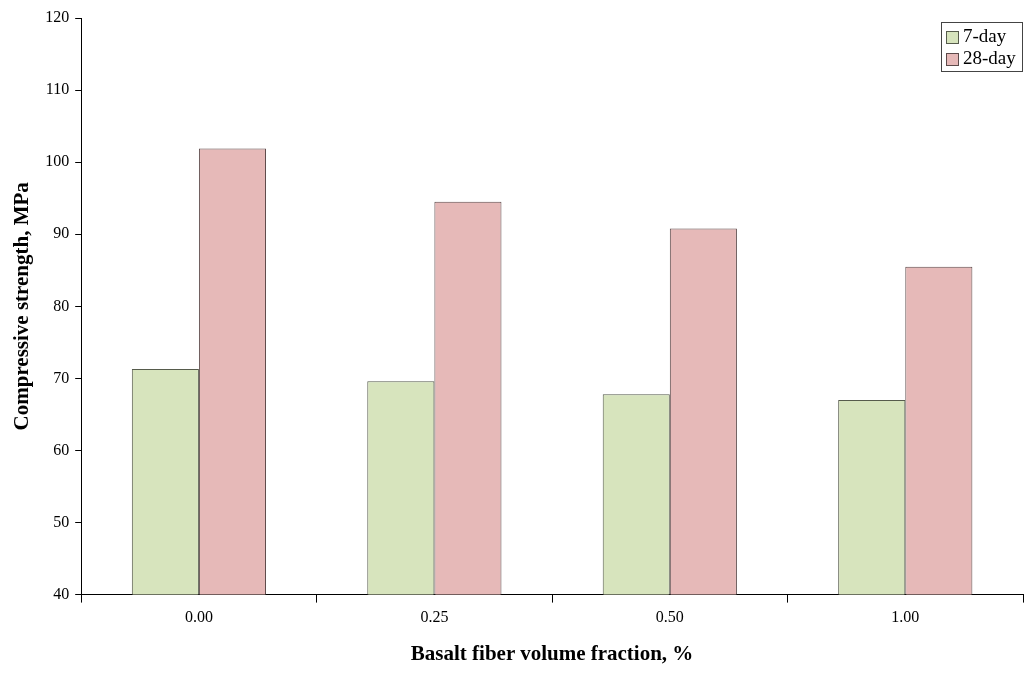 Image resolution: width=1024 pixels, height=677 pixels. I want to click on y-axis-title: Compressive strength, MPa, so click(21, 306).